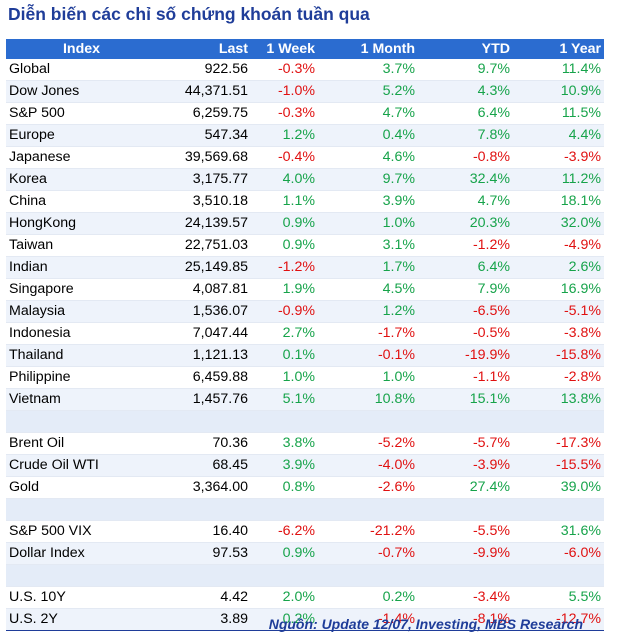 The image size is (627, 636). I want to click on table-row: Dollar Index 97.53 0.9% -0.7% -9.9% -6.0%, so click(305, 553).